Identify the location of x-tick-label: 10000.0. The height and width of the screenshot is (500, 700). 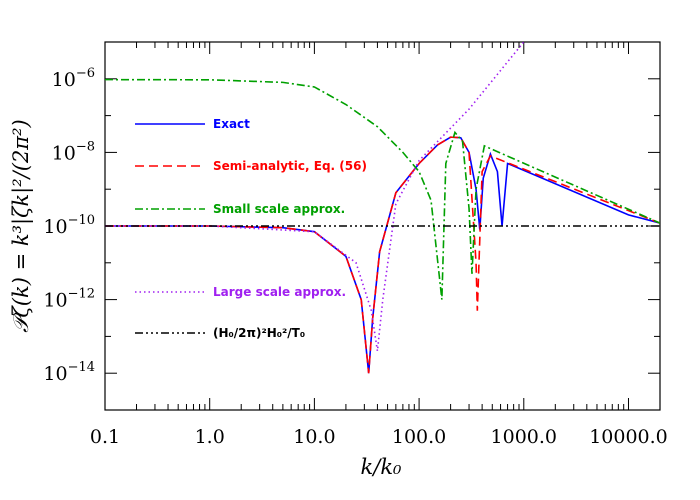
(628, 437).